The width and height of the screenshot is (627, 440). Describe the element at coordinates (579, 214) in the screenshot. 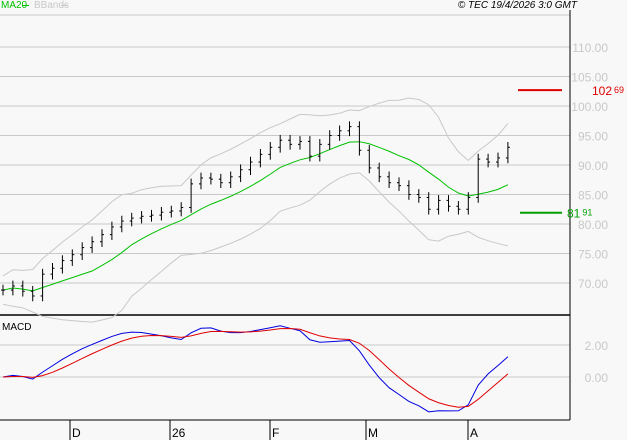

I see `support-label: 81 91` at that location.